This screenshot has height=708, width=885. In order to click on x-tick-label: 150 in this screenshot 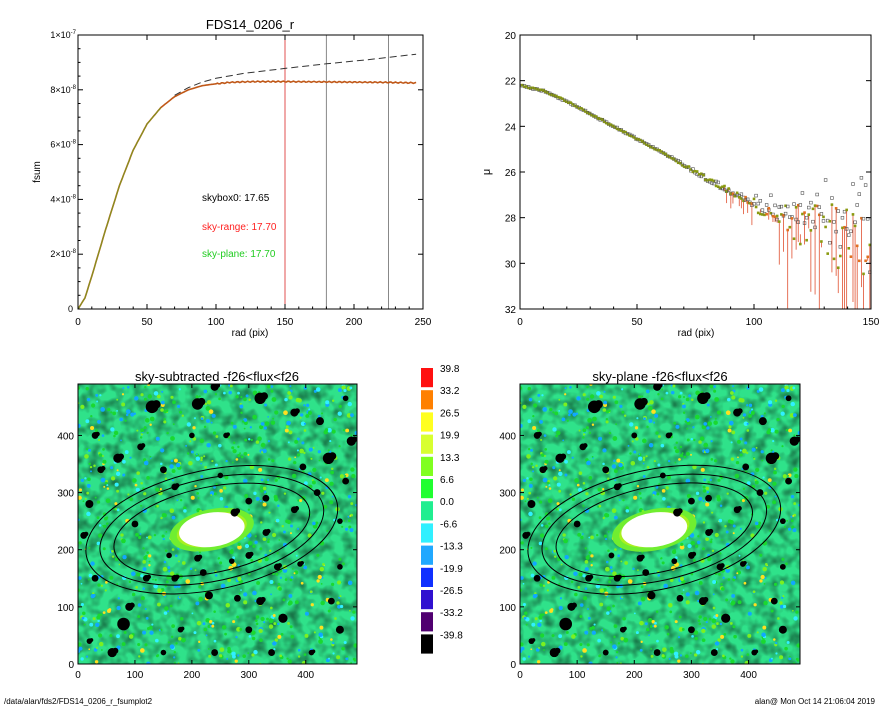, I will do `click(285, 322)`.